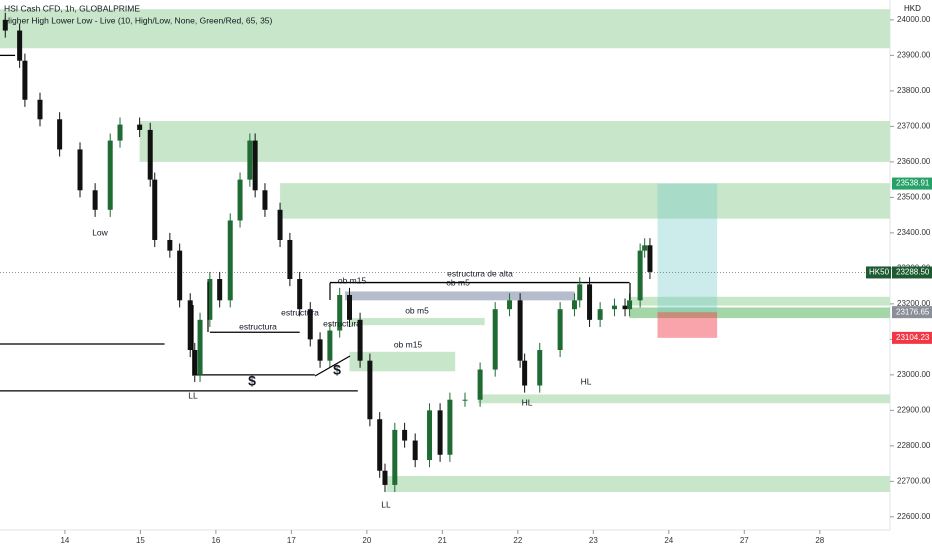  Describe the element at coordinates (914, 516) in the screenshot. I see `y-tick-label: 22600.00` at that location.